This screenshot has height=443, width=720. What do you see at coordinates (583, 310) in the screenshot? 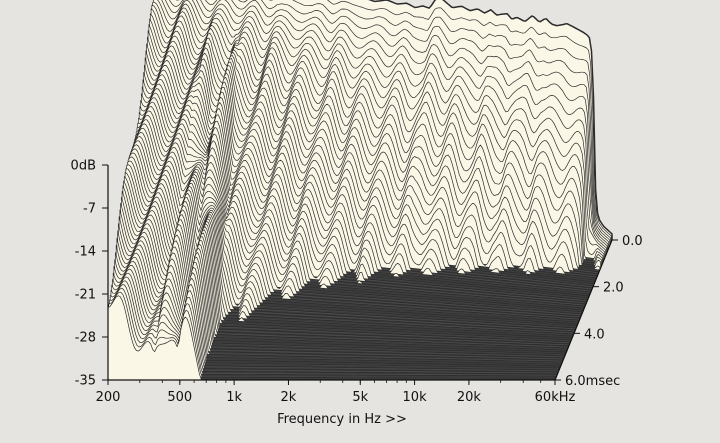
I see `time-axis-line` at bounding box center [583, 310].